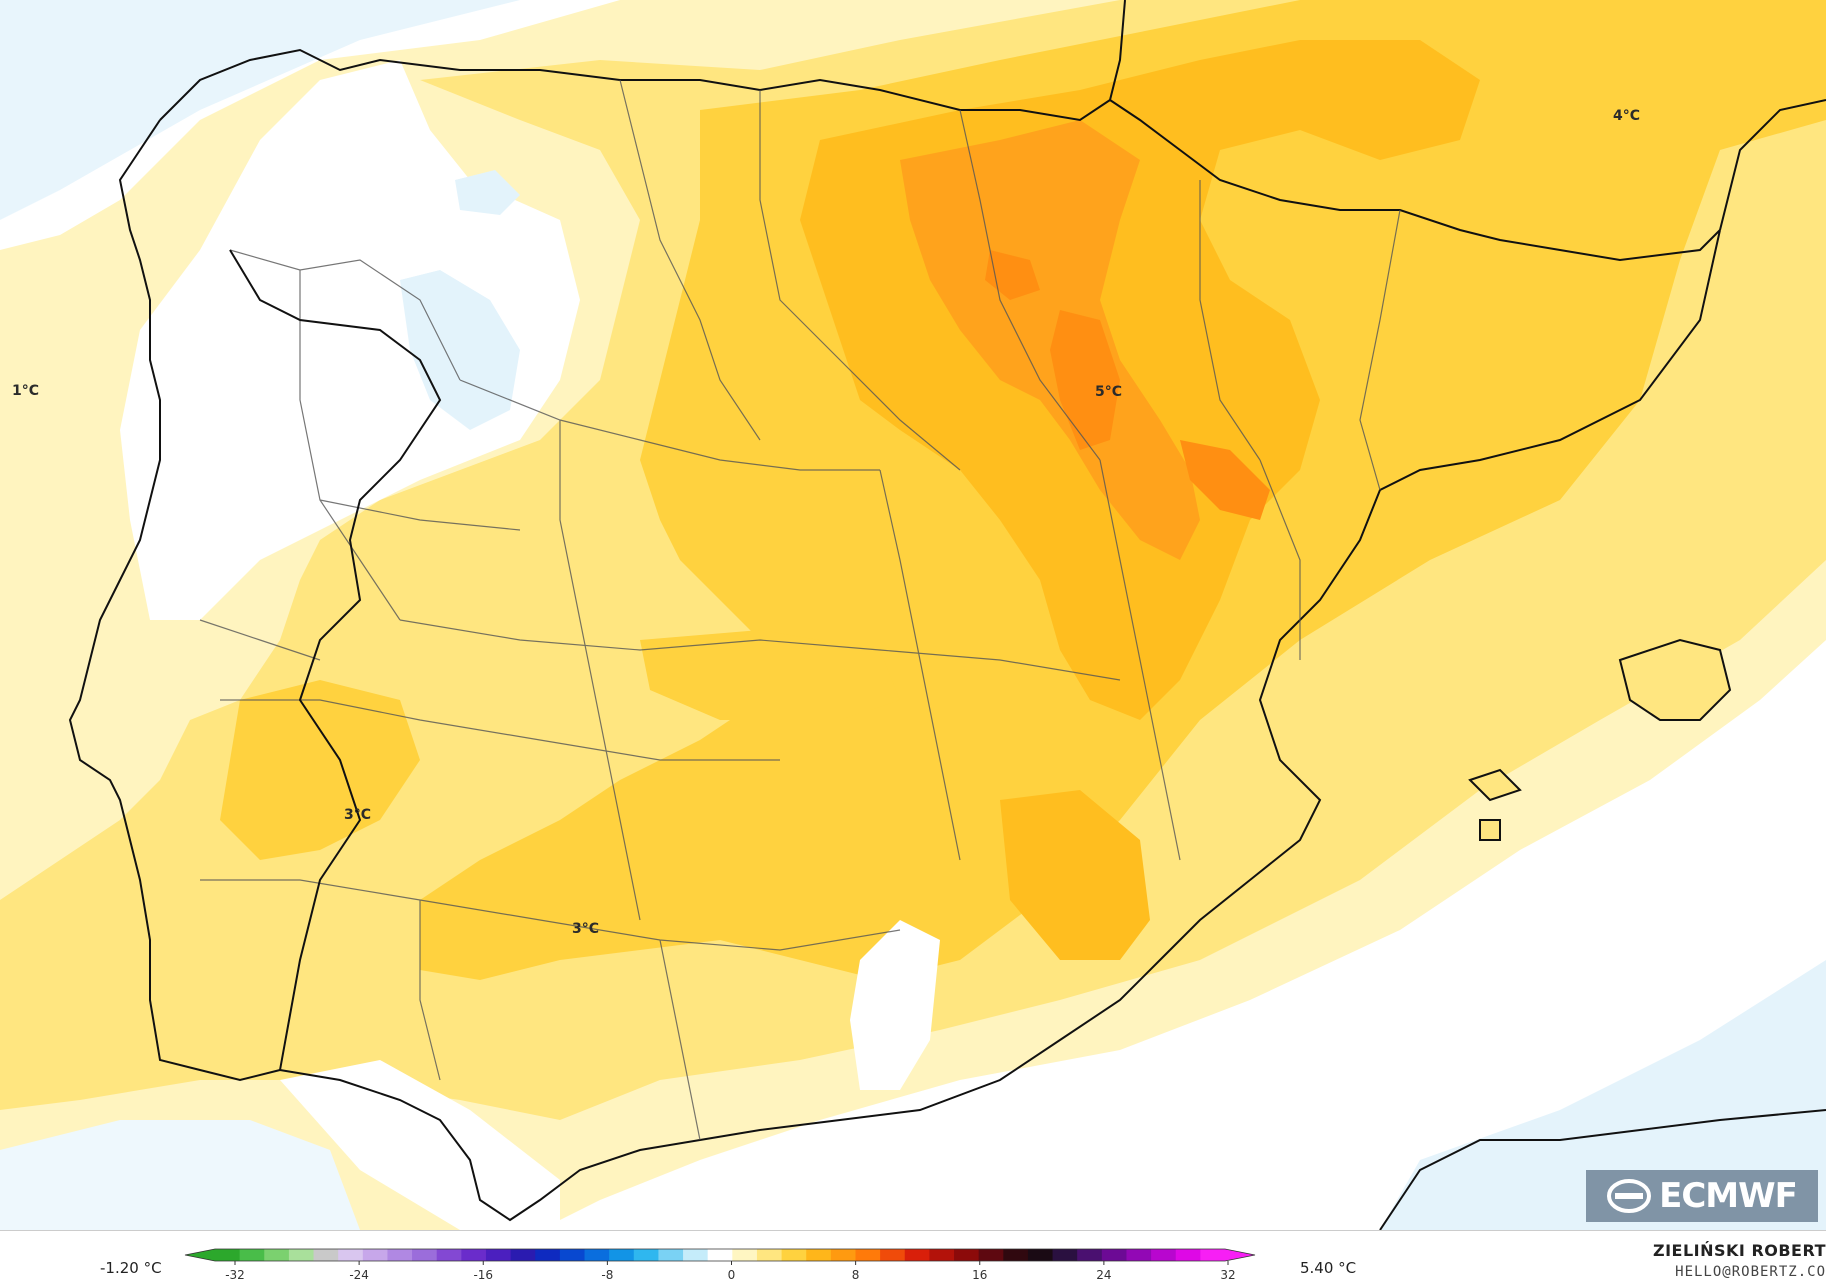 Image resolution: width=1826 pixels, height=1288 pixels. What do you see at coordinates (1103, 1275) in the screenshot?
I see `colorbar-tick-label: 24` at bounding box center [1103, 1275].